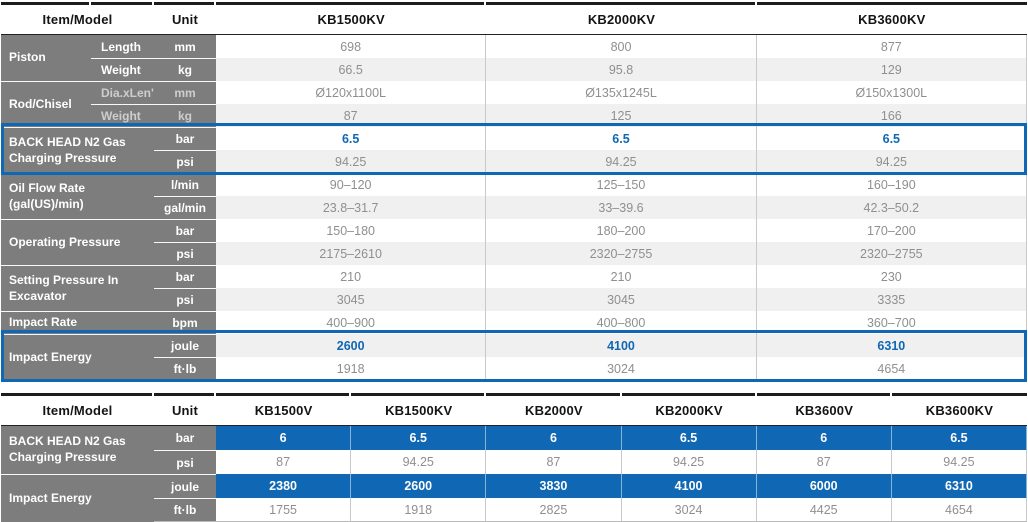  What do you see at coordinates (621, 115) in the screenshot?
I see `value-cell: 125` at bounding box center [621, 115].